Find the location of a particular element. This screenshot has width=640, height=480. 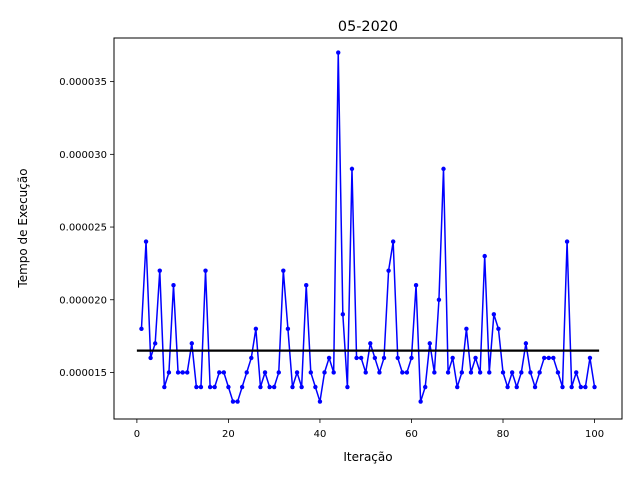

y-axis: 0.000015 0.000020 0.000025 0.000030 0.000035 is located at coordinates (86, 228).